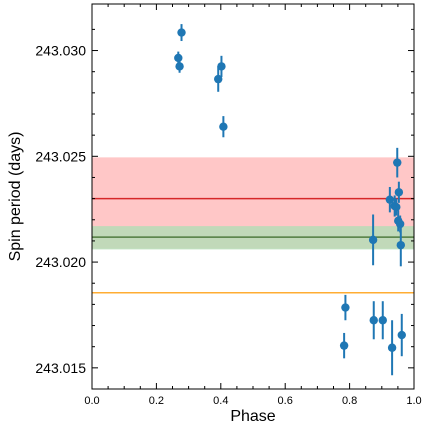 The image size is (429, 429). I want to click on y-tick-label: 243.025, so click(60, 156).